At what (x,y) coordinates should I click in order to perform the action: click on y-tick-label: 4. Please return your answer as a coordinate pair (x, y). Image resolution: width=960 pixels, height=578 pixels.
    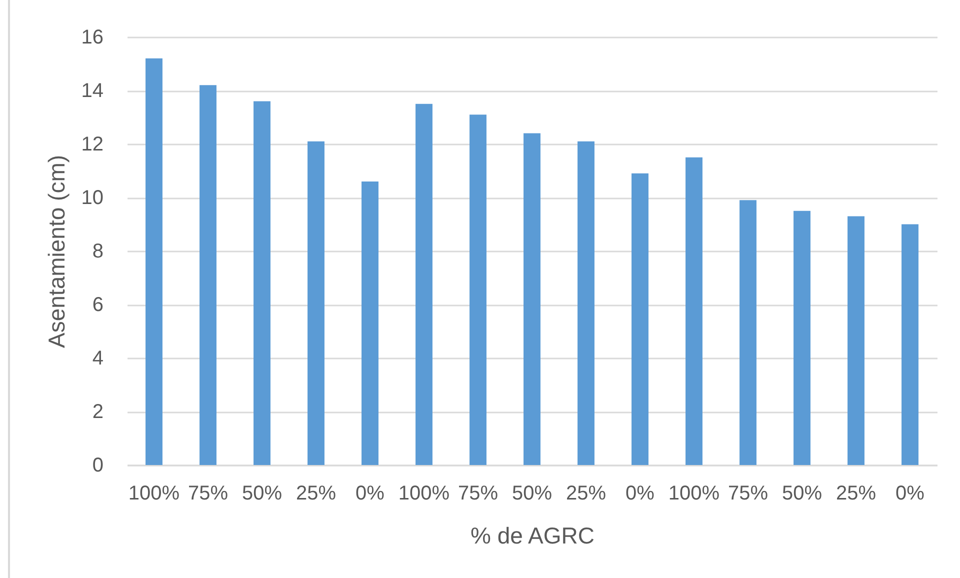
    Looking at the image, I should click on (98, 359).